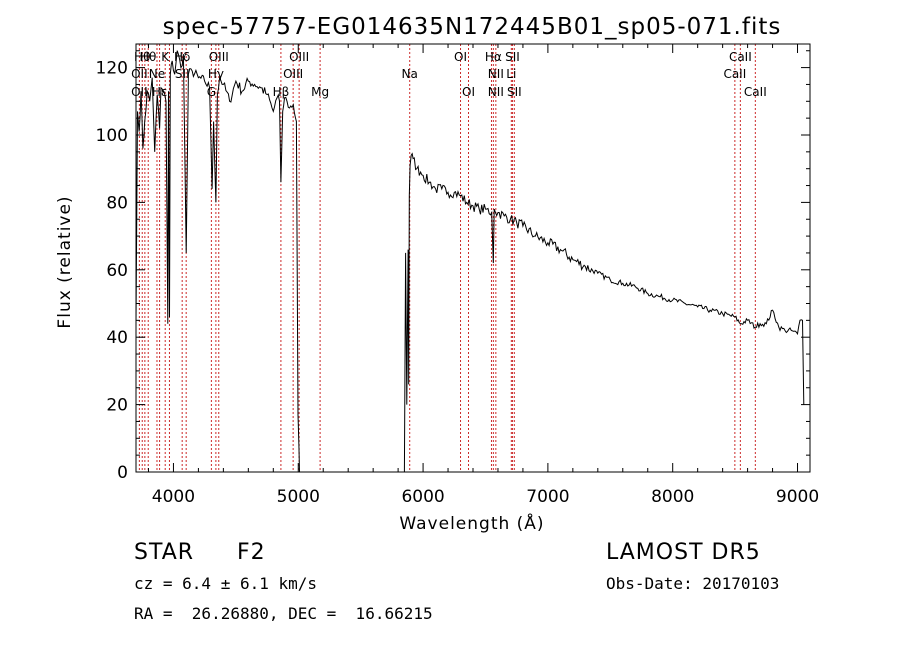 This screenshot has width=900, height=649. Describe the element at coordinates (471, 523) in the screenshot. I see `x-axis-label: Wavelength (Å)` at that location.